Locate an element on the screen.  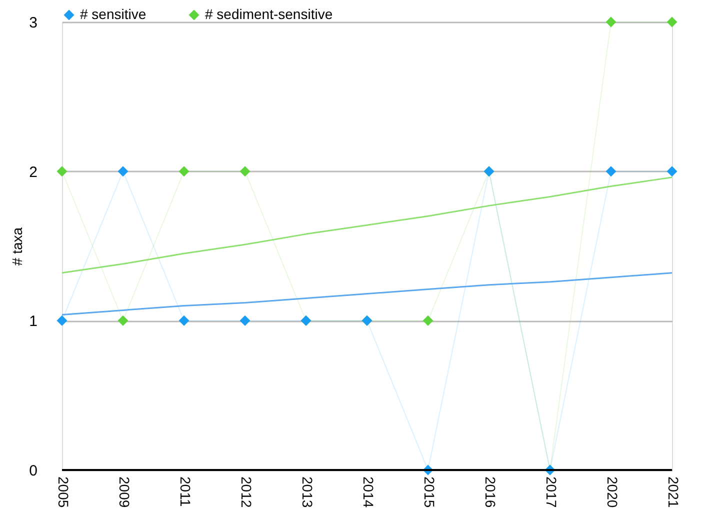
x-tick-label: 2015 is located at coordinates (430, 492).